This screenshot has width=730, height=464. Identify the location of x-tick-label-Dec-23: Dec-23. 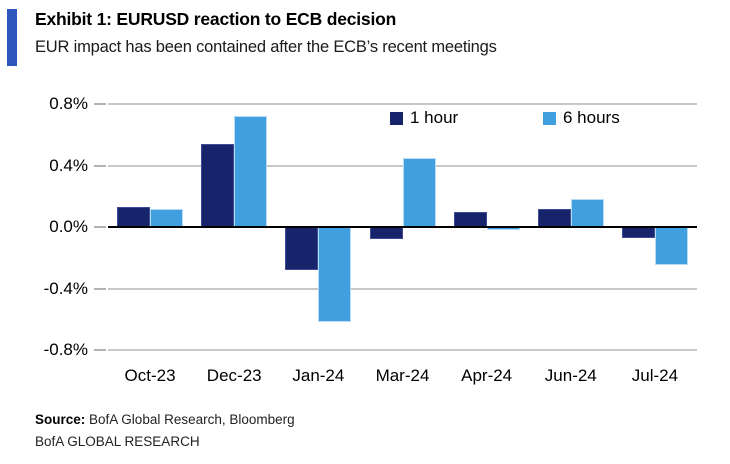
(234, 375).